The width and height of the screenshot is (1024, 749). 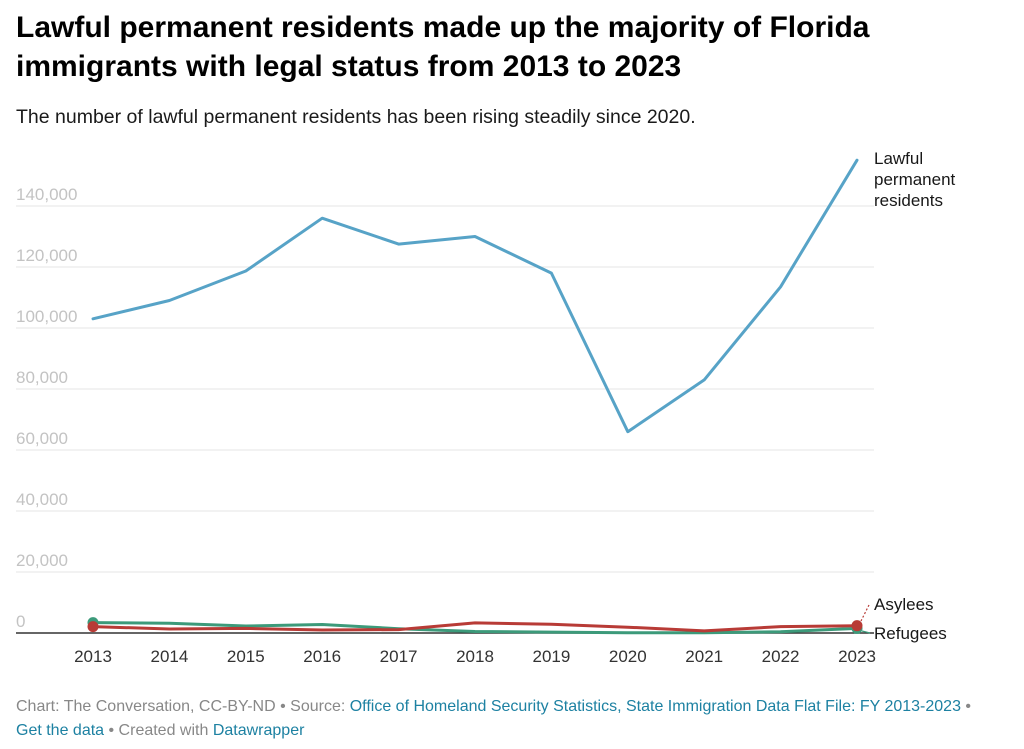 What do you see at coordinates (46, 194) in the screenshot?
I see `y-tick-label: 140,000` at bounding box center [46, 194].